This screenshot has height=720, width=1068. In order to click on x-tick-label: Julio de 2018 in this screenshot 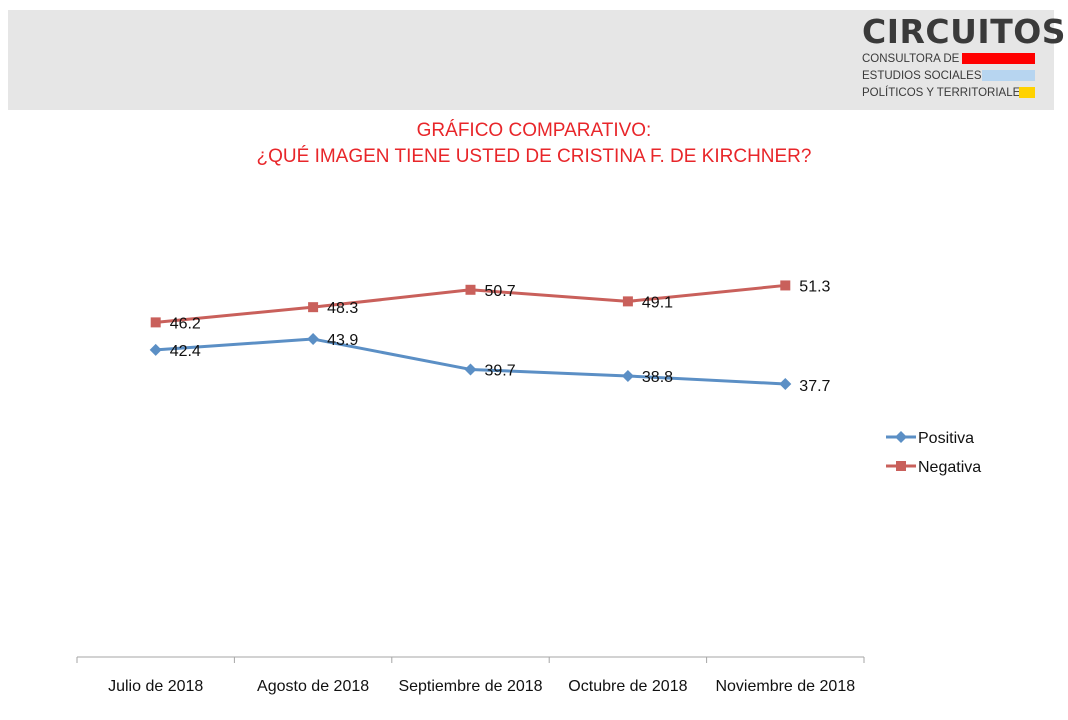, I will do `click(155, 686)`.